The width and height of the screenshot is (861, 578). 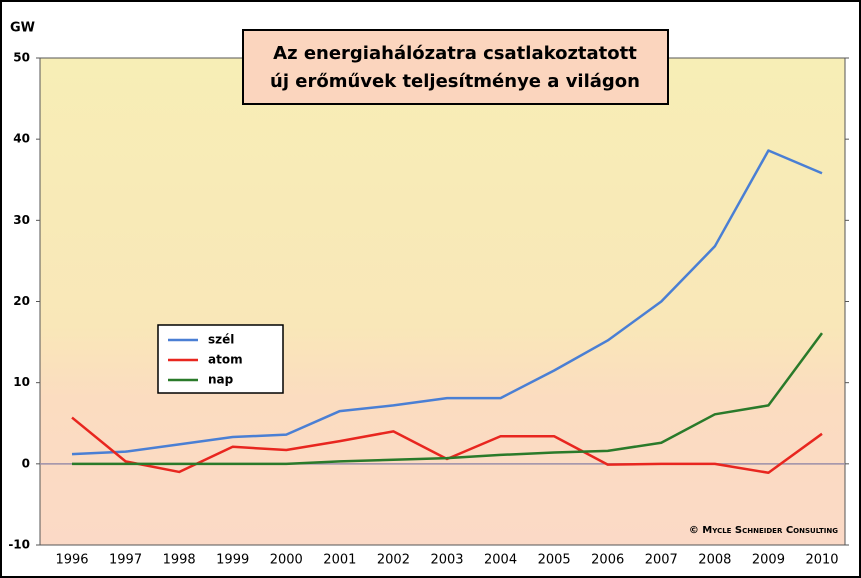 What do you see at coordinates (455, 81) in the screenshot?
I see `chart-title: új erőművek teljesítménye a világon` at bounding box center [455, 81].